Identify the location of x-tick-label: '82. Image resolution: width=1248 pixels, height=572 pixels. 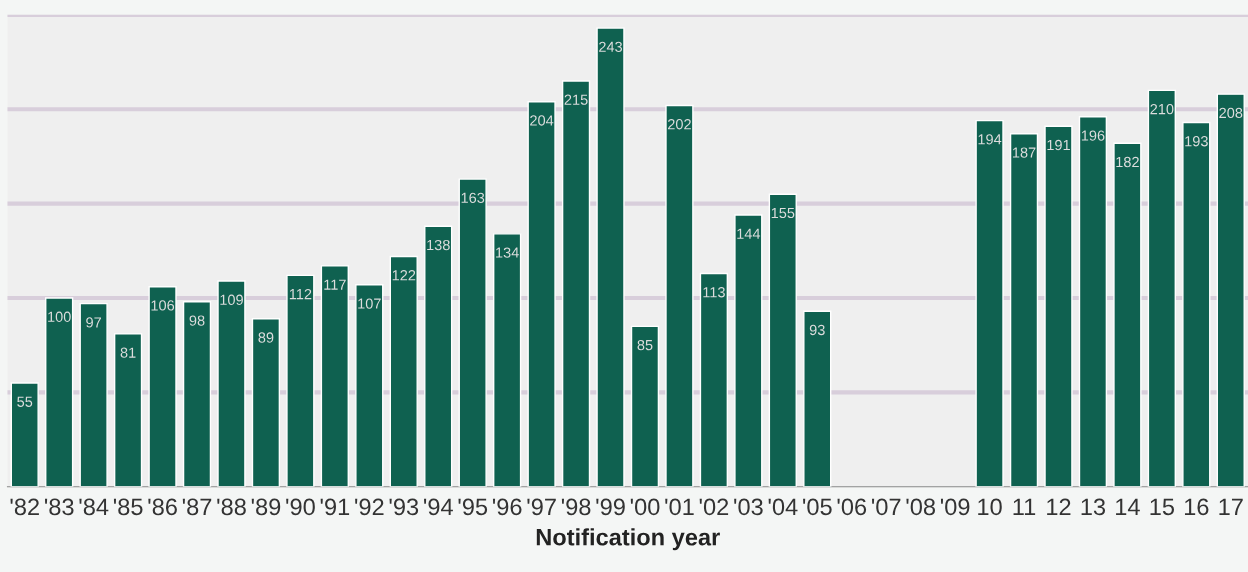
(24, 507).